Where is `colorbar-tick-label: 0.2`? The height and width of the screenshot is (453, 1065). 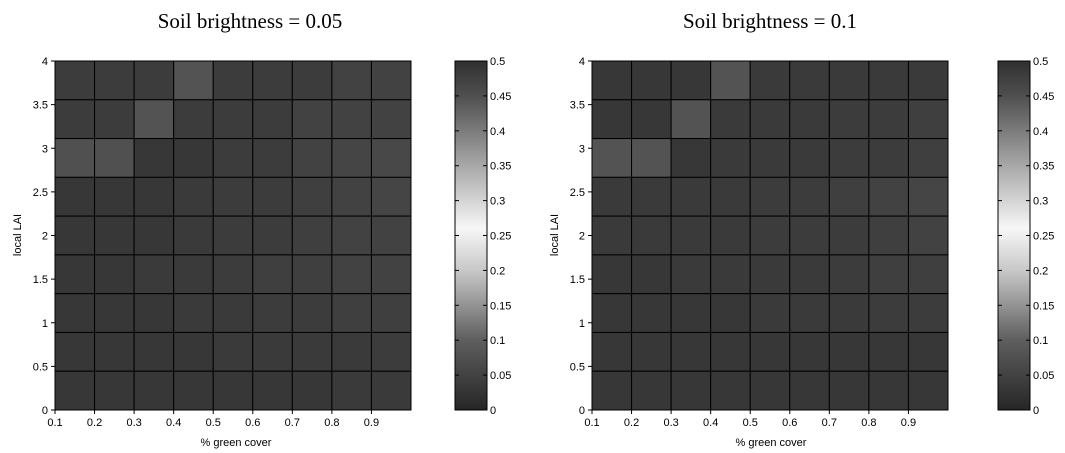
colorbar-tick-label: 0.2 is located at coordinates (497, 271).